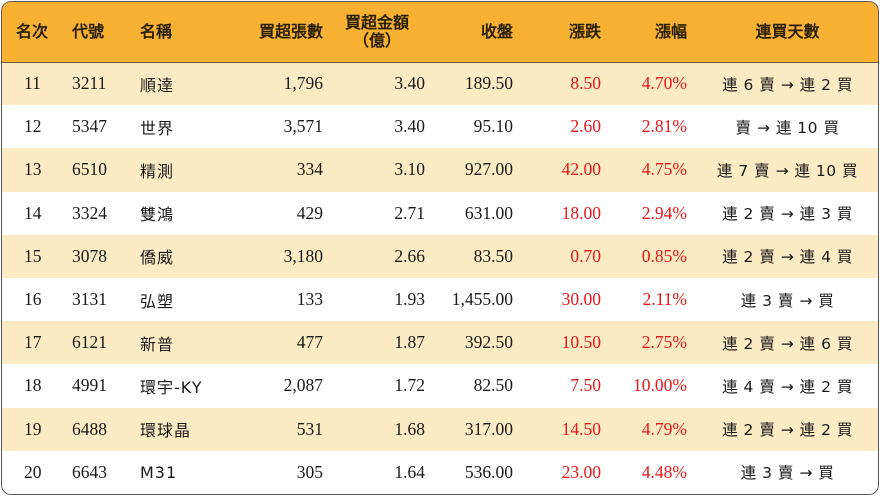  I want to click on cell-amount: 1.93, so click(409, 299).